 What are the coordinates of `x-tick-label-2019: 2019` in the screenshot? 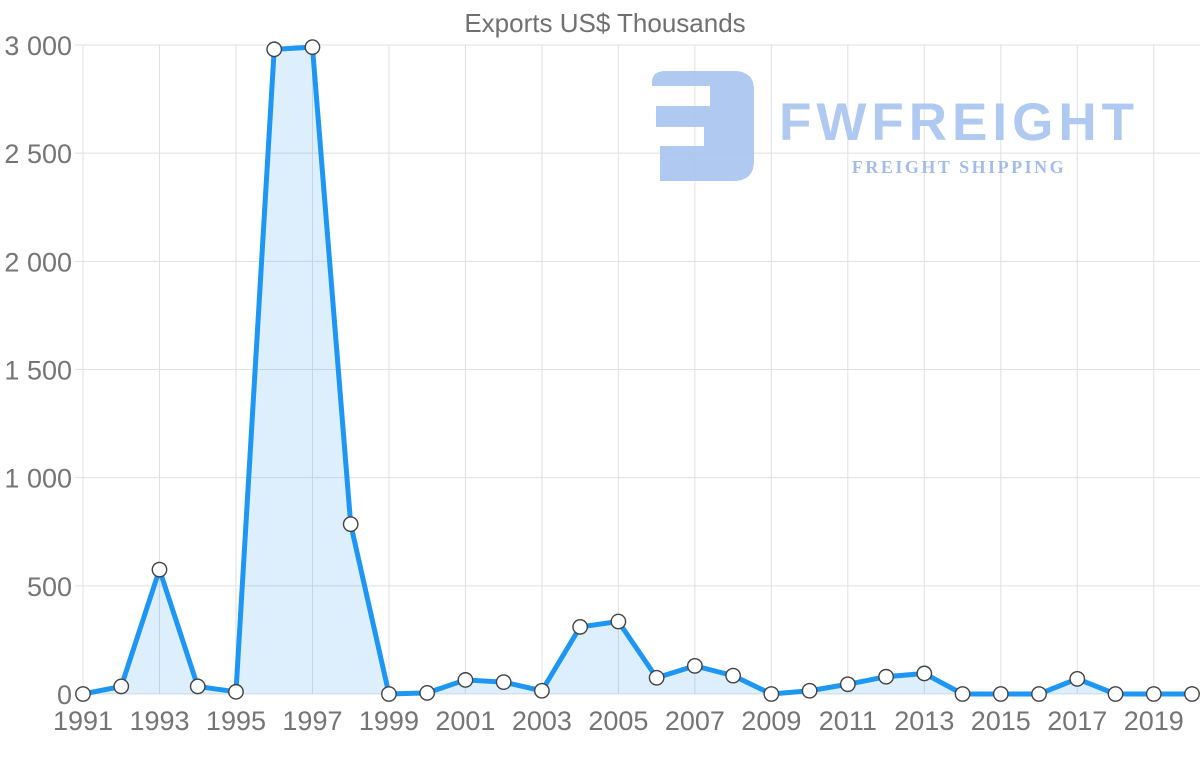 It's located at (1154, 721).